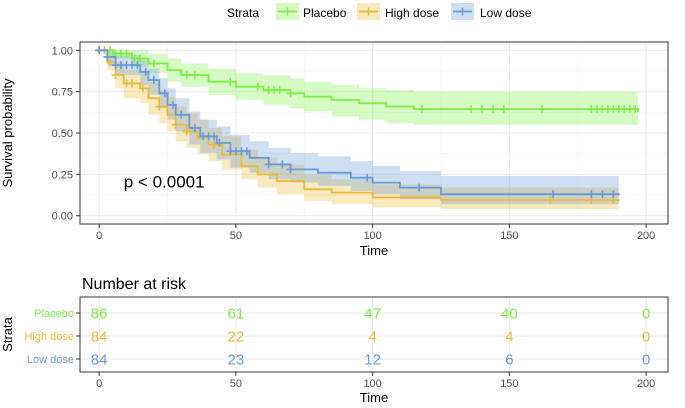  Describe the element at coordinates (337, 337) in the screenshot. I see `risk-row-1: High dose 84 22 4 4 0` at that location.